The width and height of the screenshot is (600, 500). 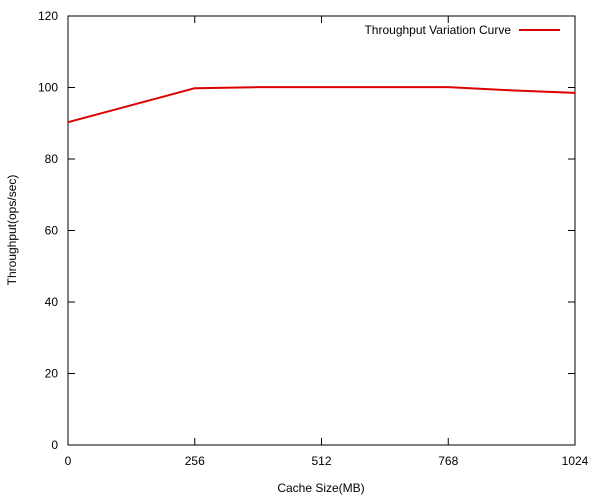 I want to click on series-line-throughput, so click(x=321, y=105).